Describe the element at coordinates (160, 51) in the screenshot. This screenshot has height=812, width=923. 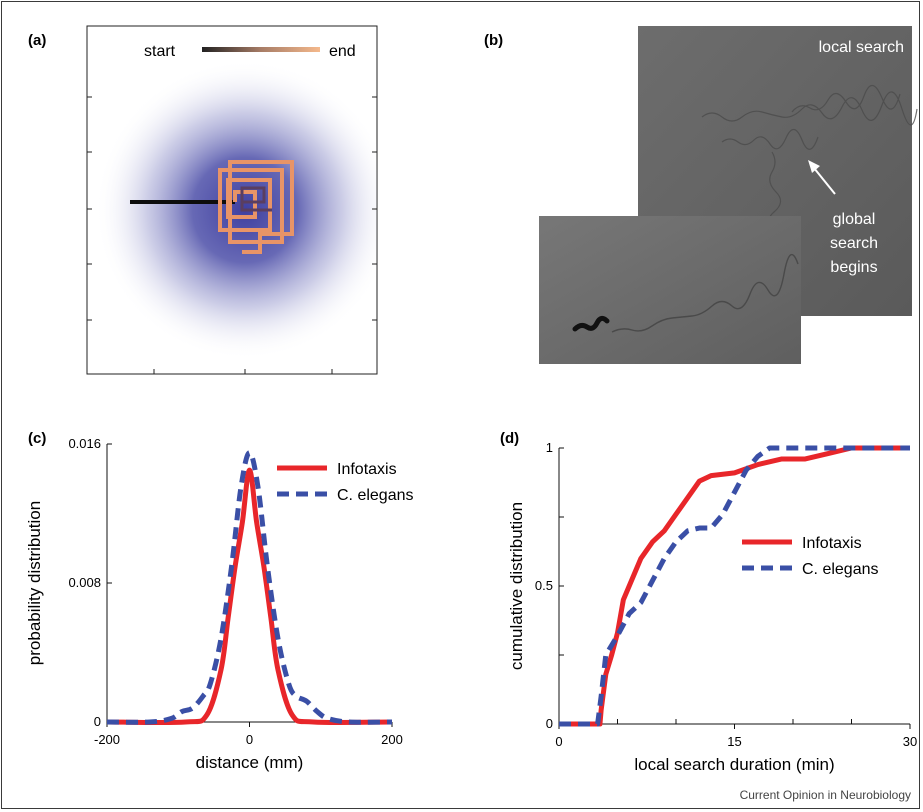
I see `legend-start-label: start` at that location.